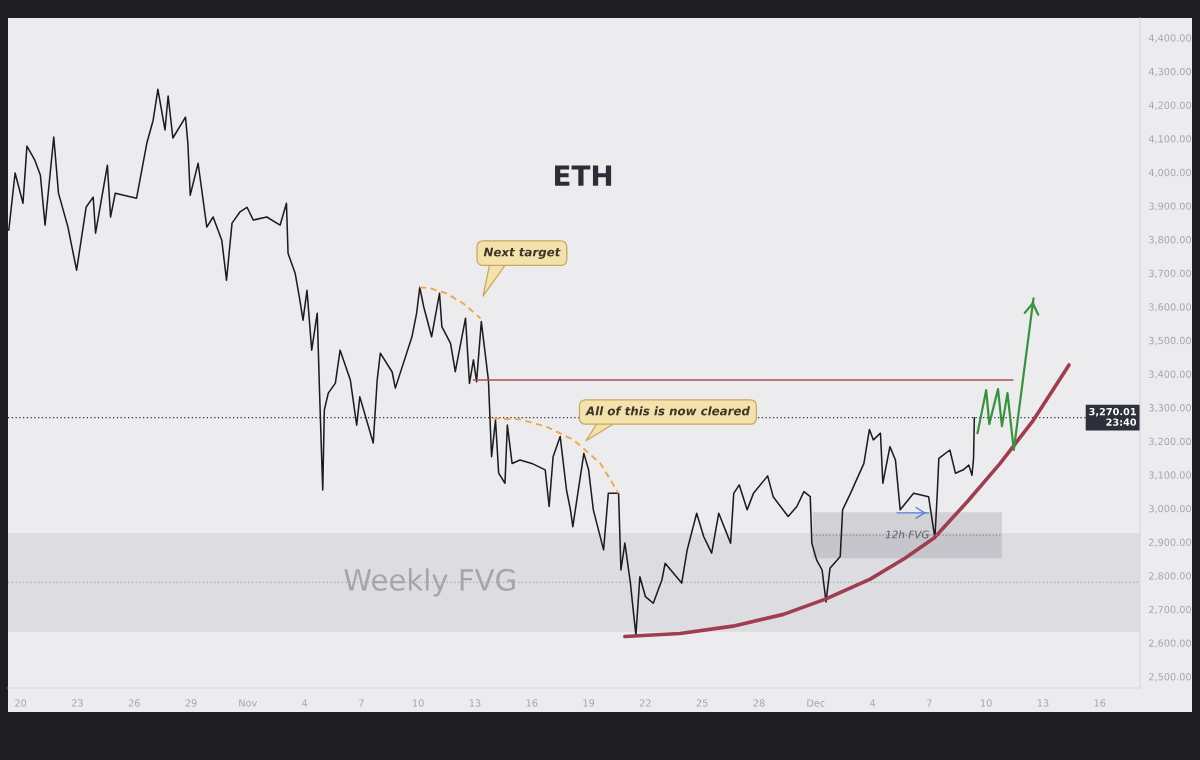 The width and height of the screenshot is (1200, 760). I want to click on text: ETH, so click(583, 175).